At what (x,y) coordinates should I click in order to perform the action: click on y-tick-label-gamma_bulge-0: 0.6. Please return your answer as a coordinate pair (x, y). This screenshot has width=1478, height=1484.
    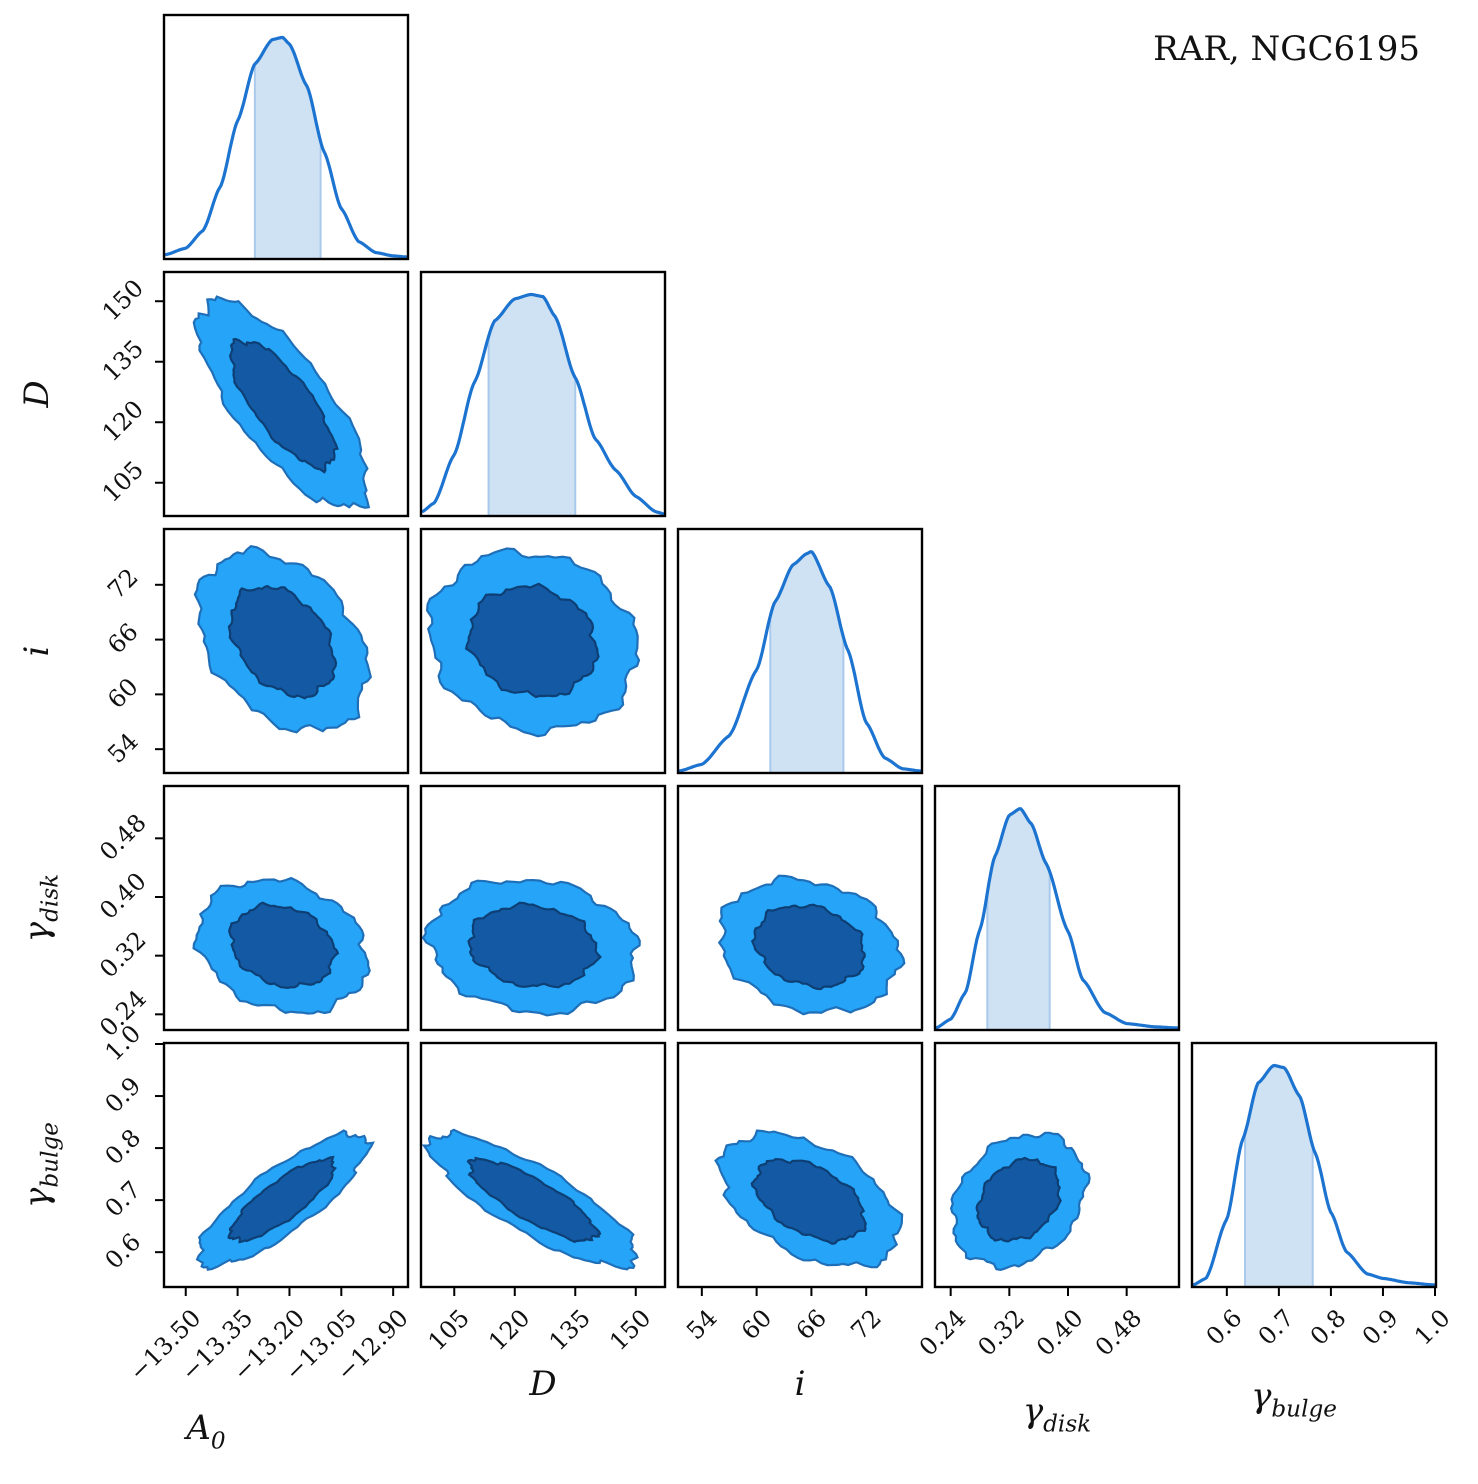
    Looking at the image, I should click on (123, 1251).